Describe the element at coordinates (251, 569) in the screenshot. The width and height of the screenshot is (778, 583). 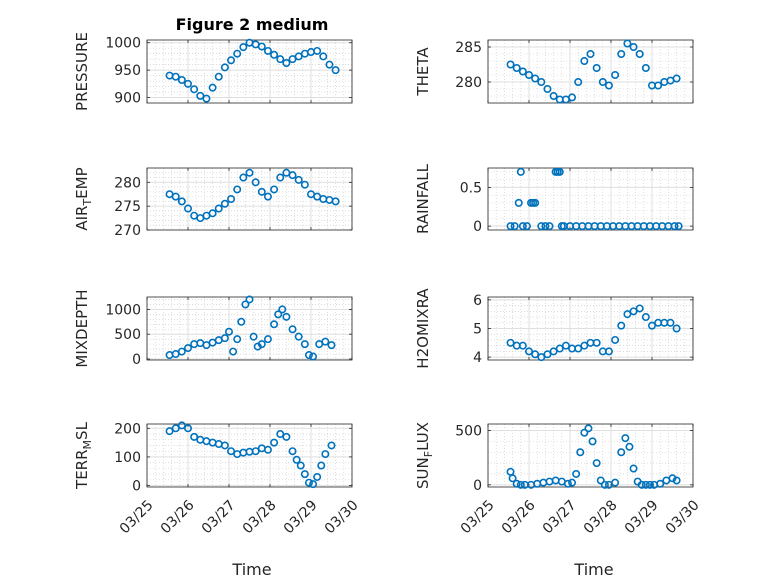
I see `x-axis-label-left: Time` at that location.